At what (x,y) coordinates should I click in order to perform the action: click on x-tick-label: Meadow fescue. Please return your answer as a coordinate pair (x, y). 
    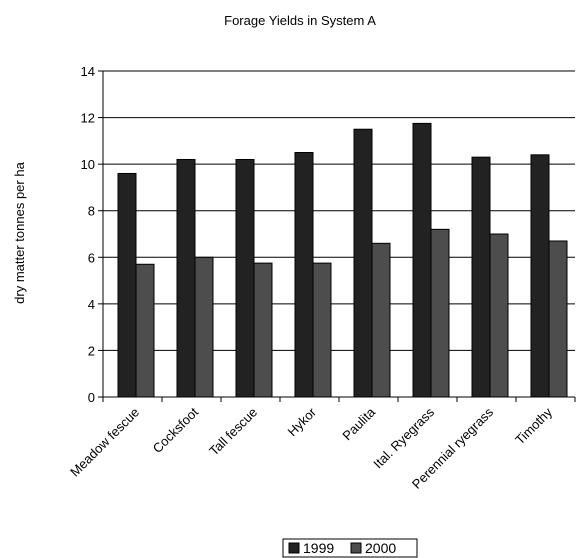
    Looking at the image, I should click on (104, 442).